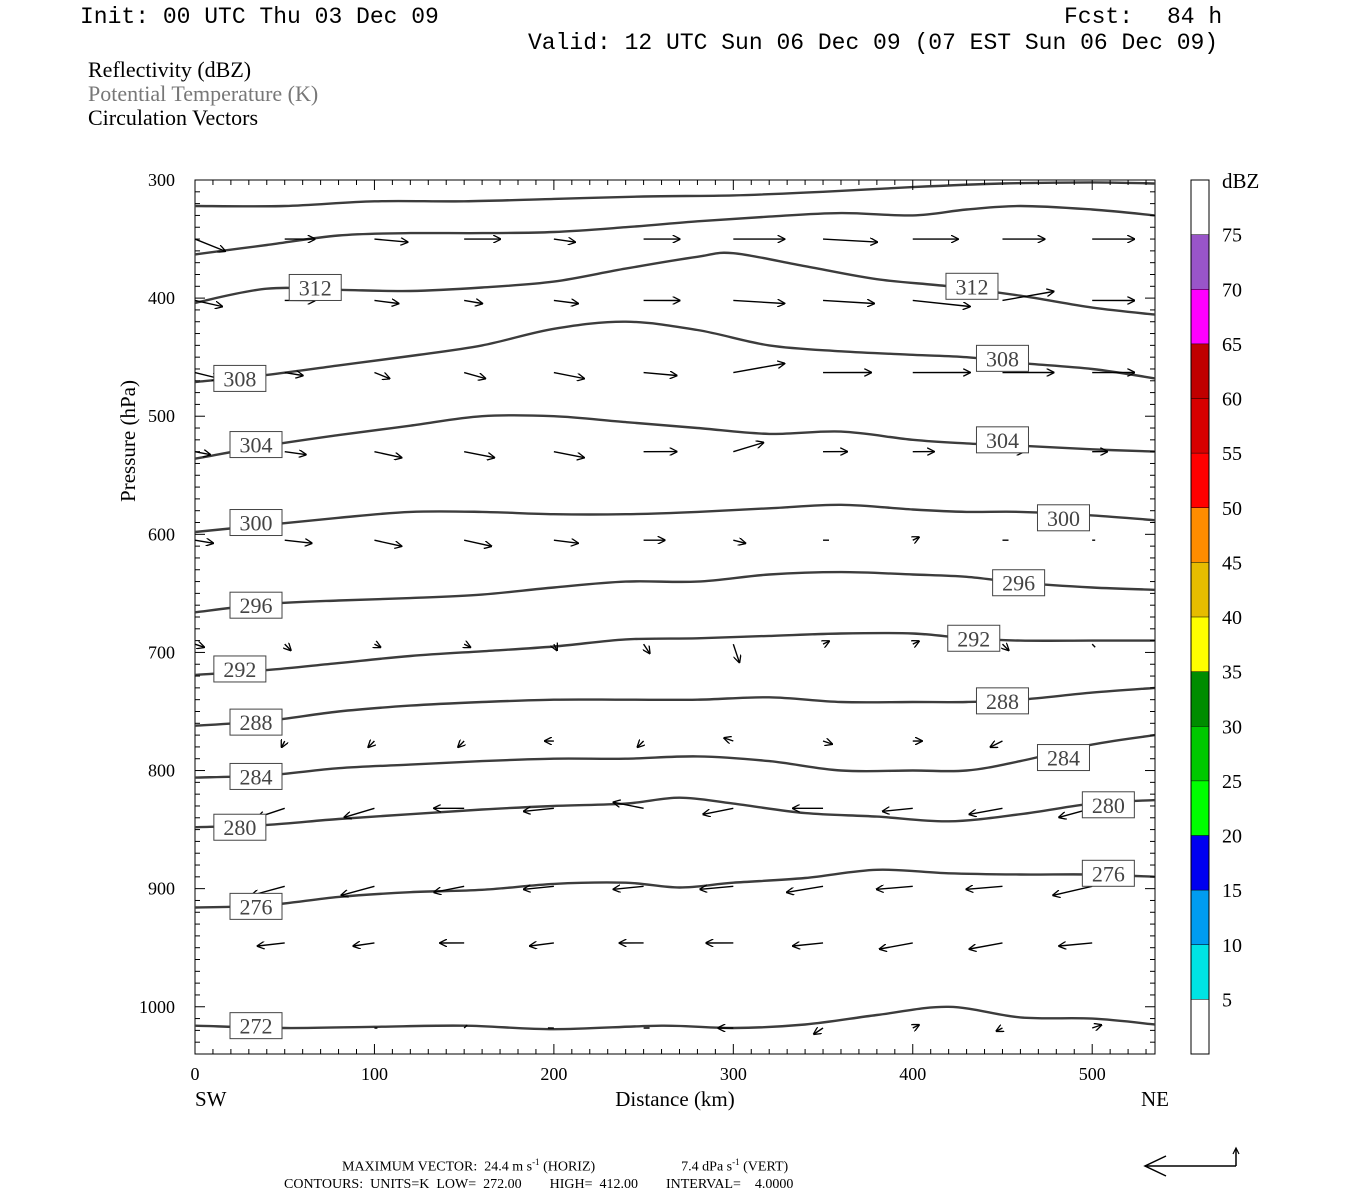 The image size is (1350, 1200). Describe the element at coordinates (173, 117) in the screenshot. I see `field-circulation-vectors: Circulation Vectors` at that location.